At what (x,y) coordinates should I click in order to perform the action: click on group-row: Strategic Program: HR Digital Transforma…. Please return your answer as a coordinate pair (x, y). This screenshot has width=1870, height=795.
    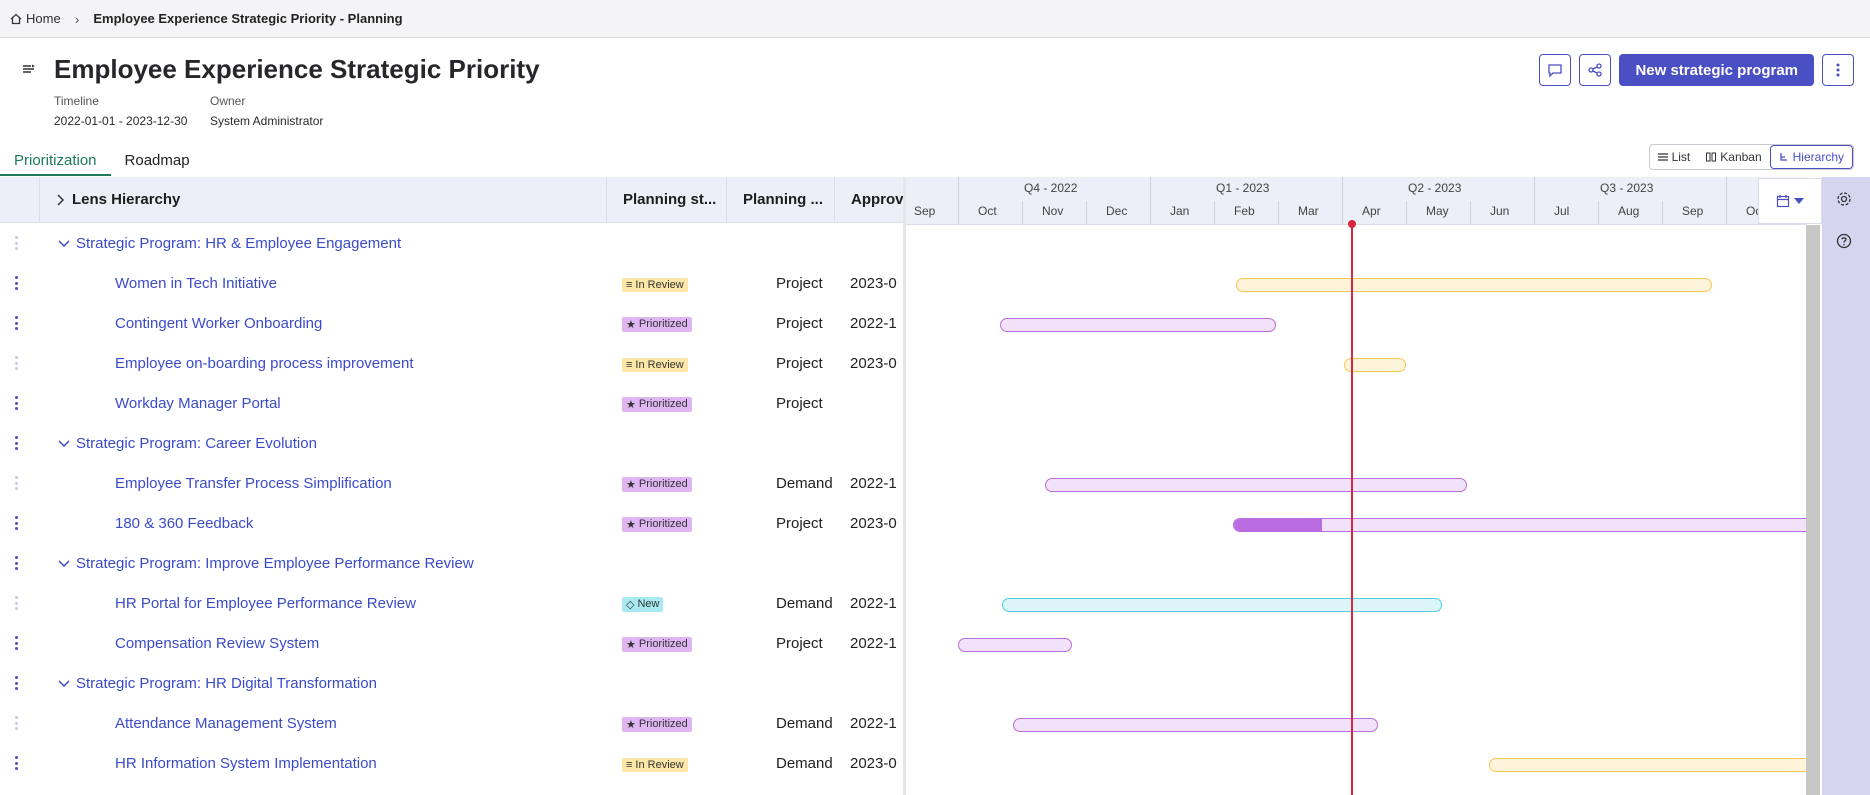
    Looking at the image, I should click on (451, 683).